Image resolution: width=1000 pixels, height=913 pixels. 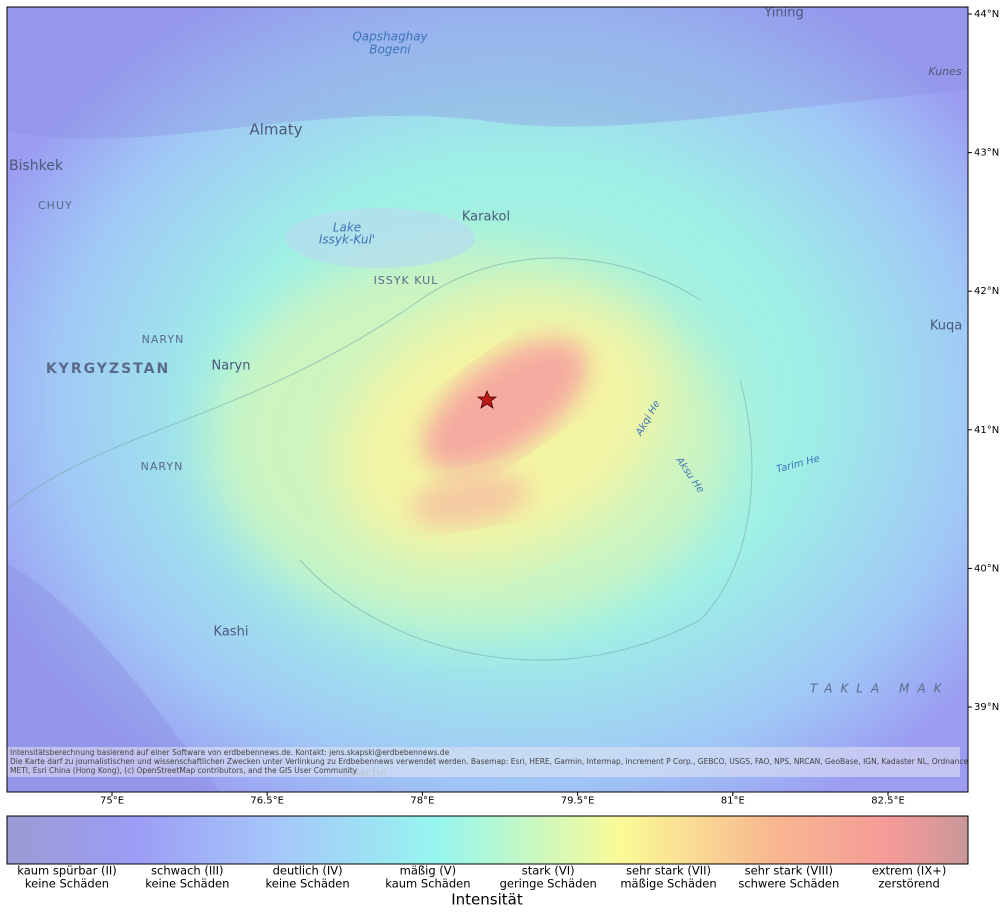 What do you see at coordinates (390, 37) in the screenshot?
I see `place-label: Qapshaghay` at bounding box center [390, 37].